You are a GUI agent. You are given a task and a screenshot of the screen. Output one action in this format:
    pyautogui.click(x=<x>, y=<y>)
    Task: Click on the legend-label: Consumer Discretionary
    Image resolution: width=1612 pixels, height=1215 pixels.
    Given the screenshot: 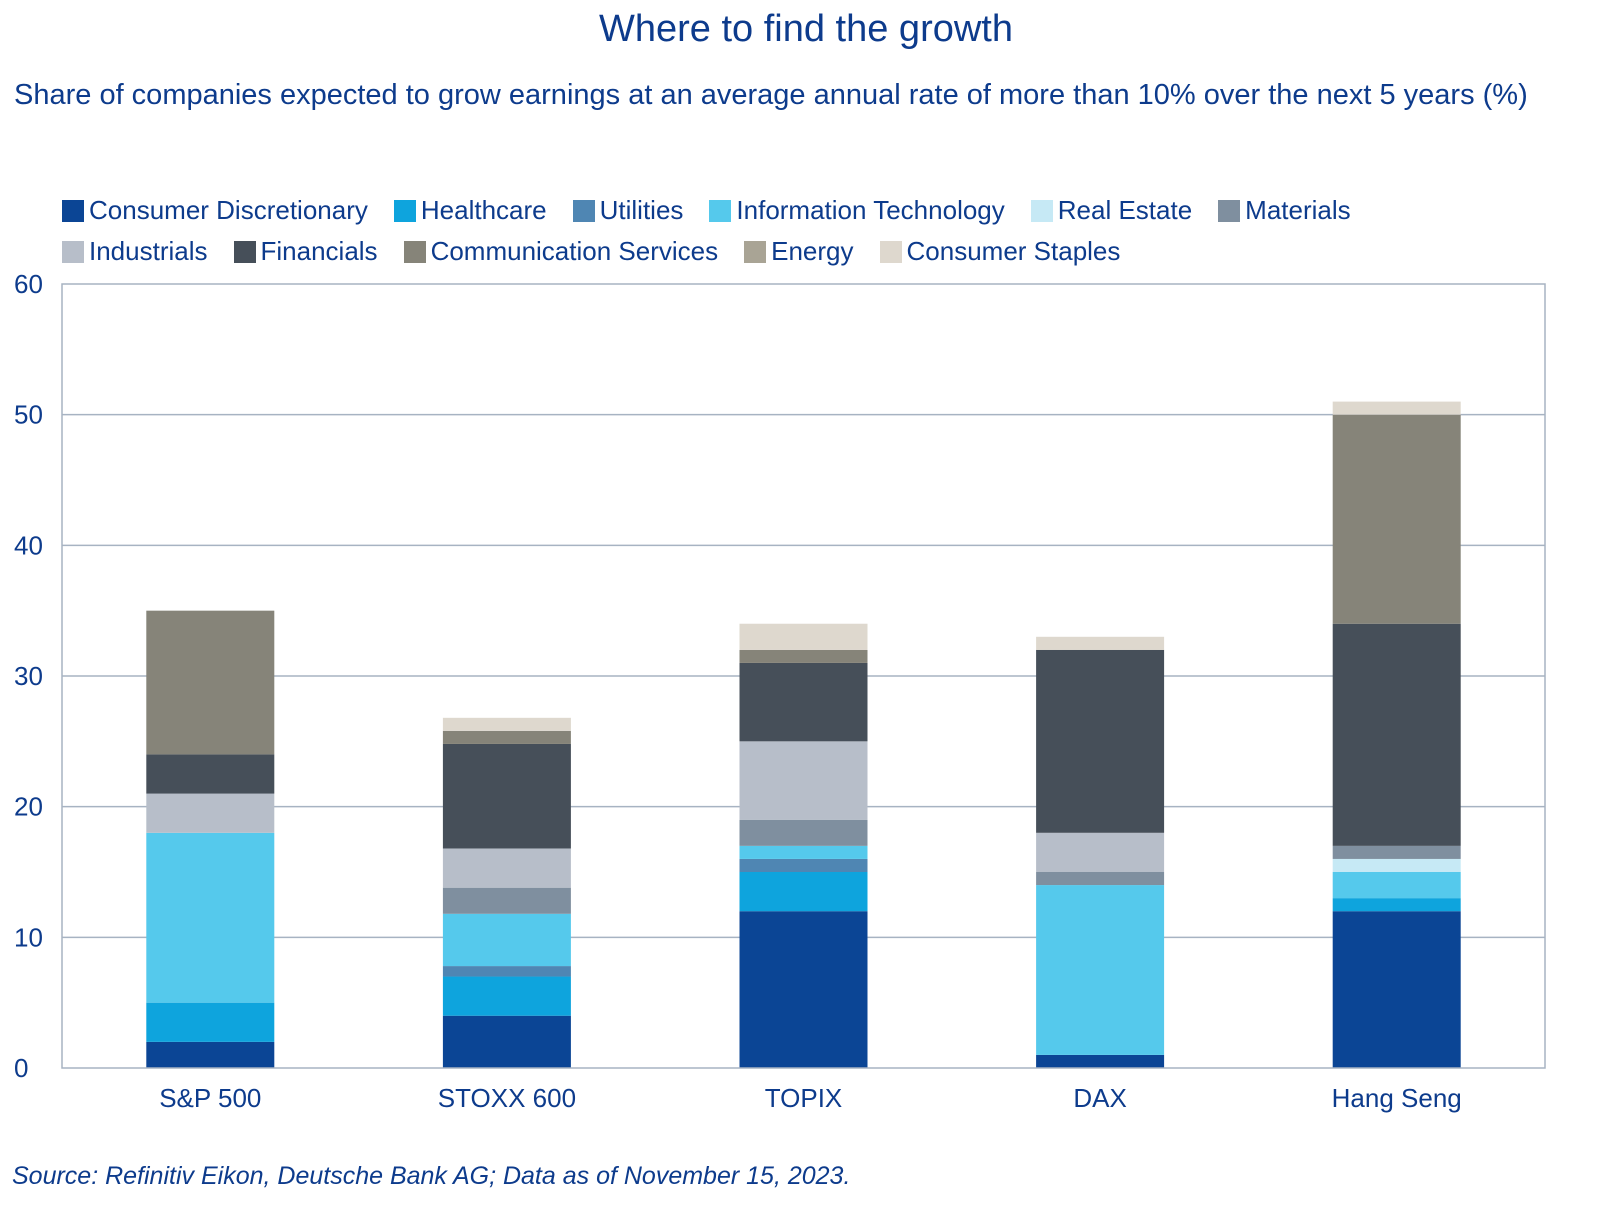 What is the action you would take?
    pyautogui.click(x=228, y=210)
    